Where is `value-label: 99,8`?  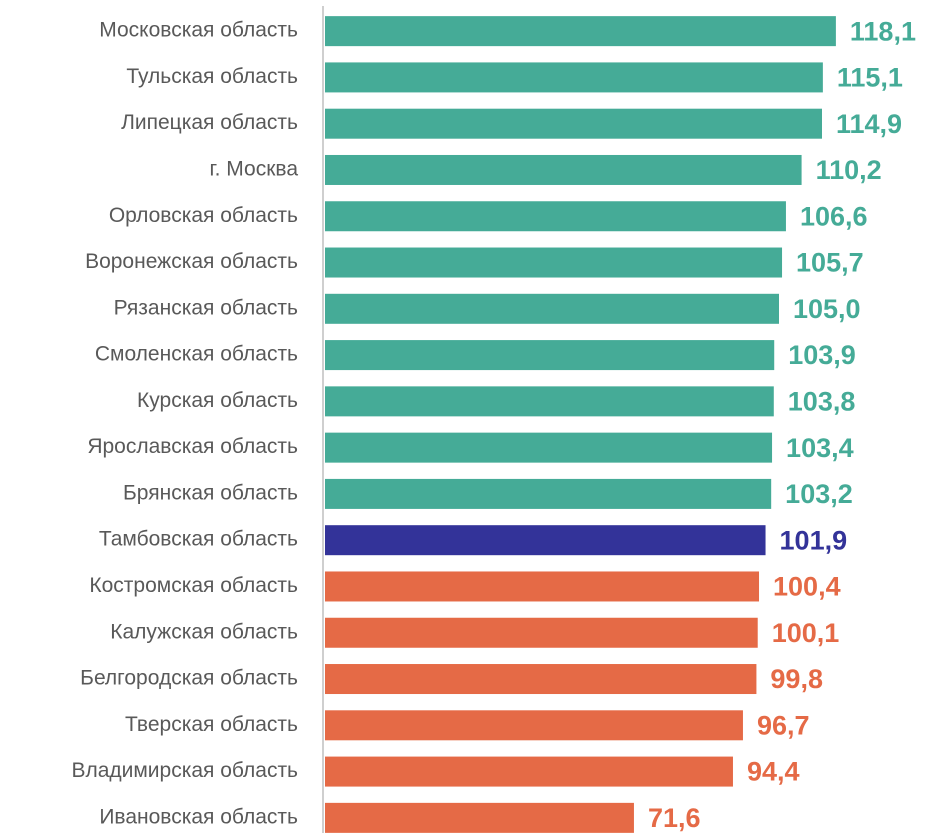 value-label: 99,8 is located at coordinates (796, 679).